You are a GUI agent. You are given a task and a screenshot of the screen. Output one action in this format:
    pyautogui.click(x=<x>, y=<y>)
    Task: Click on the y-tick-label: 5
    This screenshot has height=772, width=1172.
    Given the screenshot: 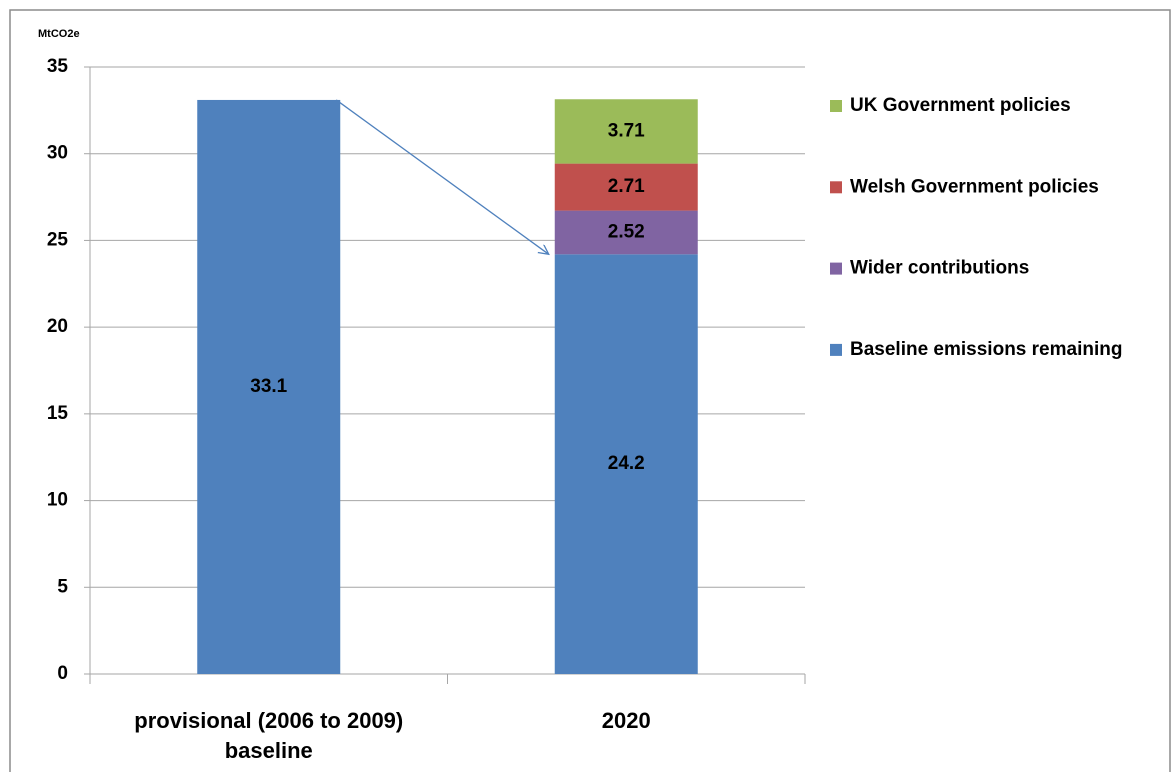 What is the action you would take?
    pyautogui.click(x=62, y=586)
    